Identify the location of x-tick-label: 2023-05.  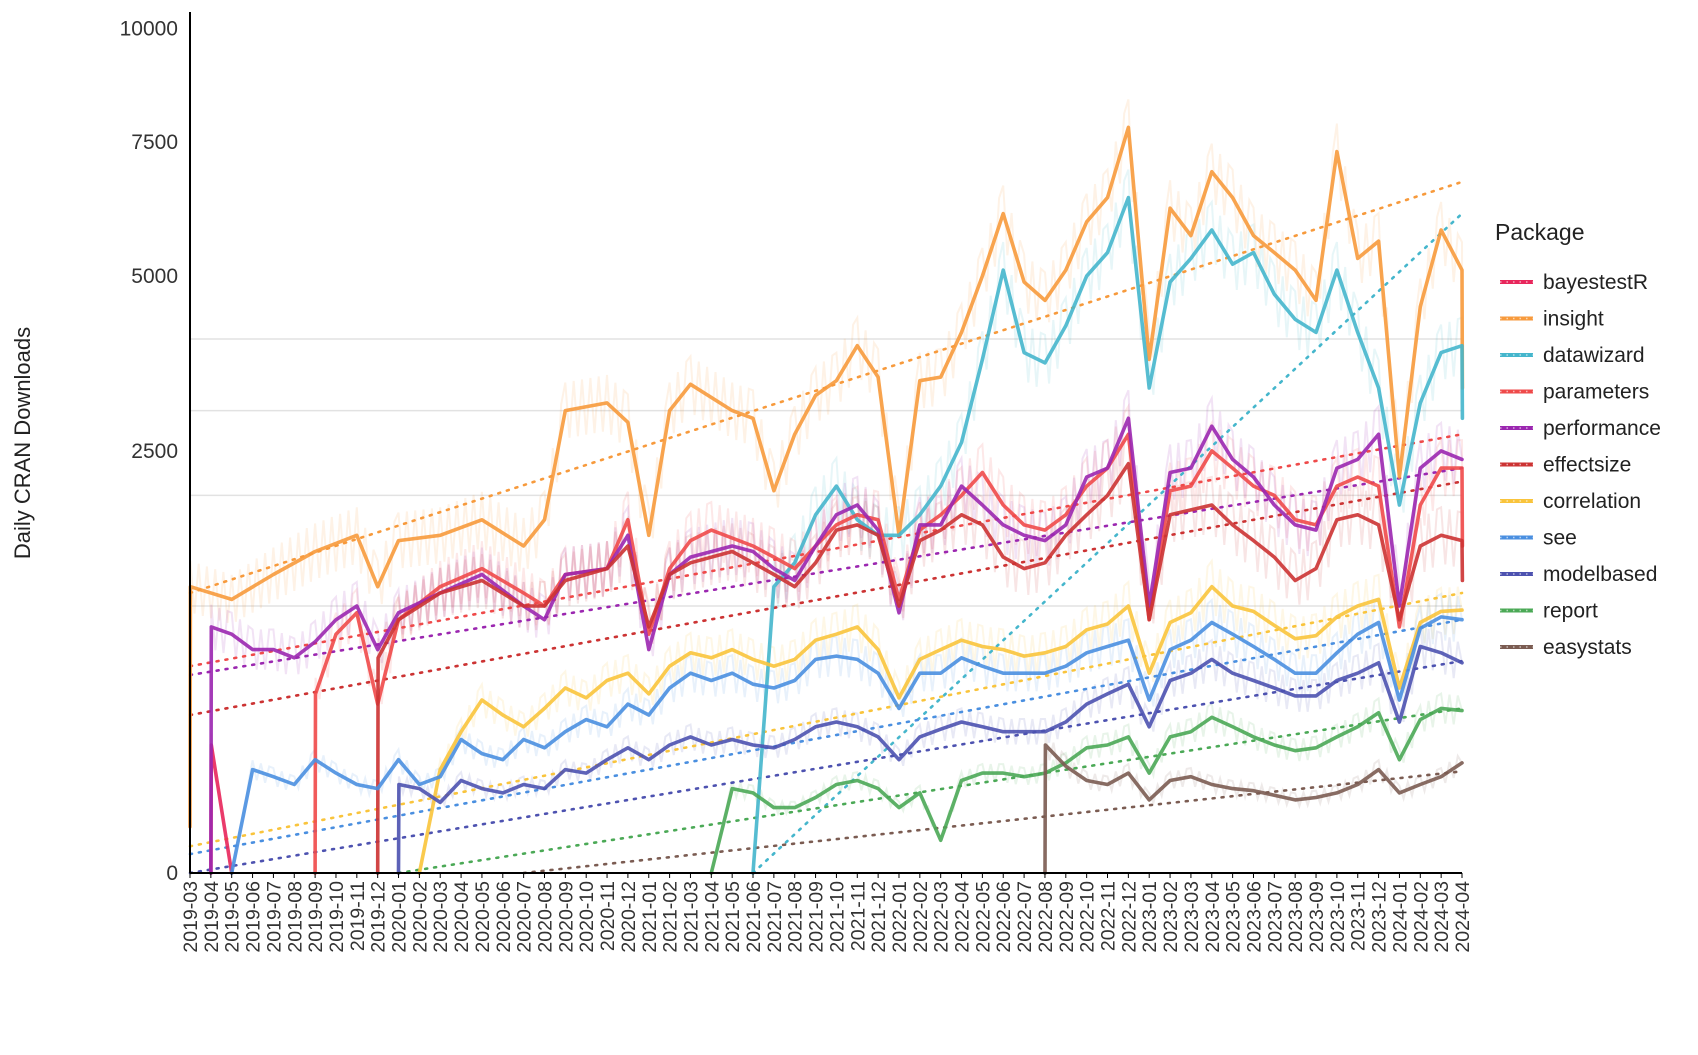
(1234, 917).